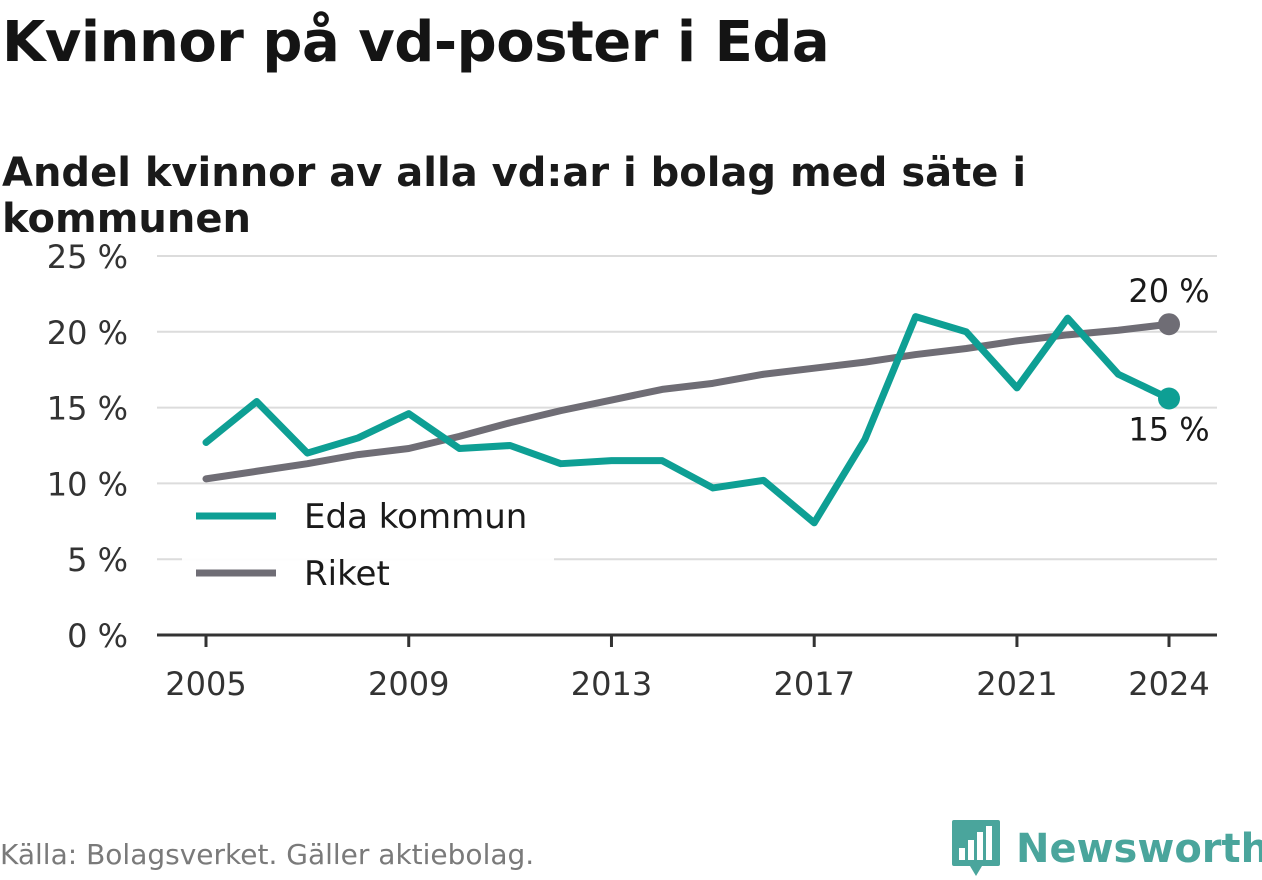 This screenshot has width=1262, height=880. What do you see at coordinates (87, 484) in the screenshot?
I see `y-tick-label: 10 %` at bounding box center [87, 484].